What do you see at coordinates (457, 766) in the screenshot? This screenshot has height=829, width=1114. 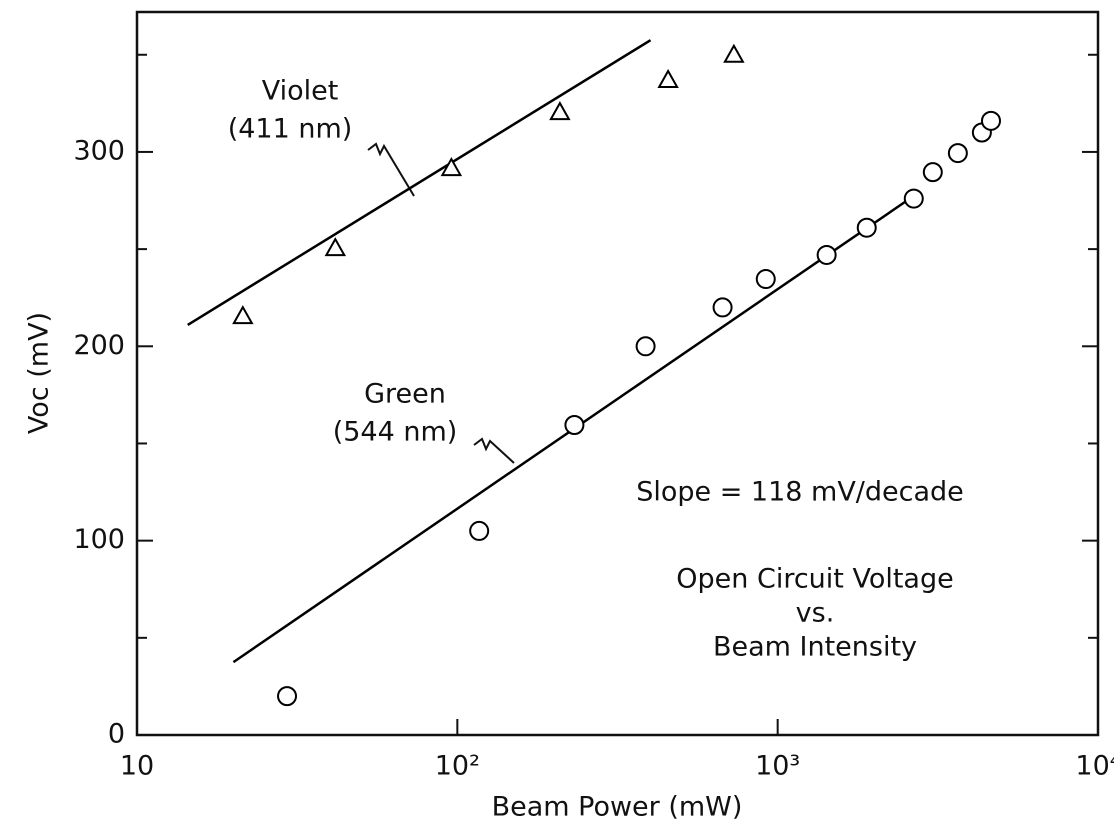 I see `x-tick-label: 10²` at bounding box center [457, 766].